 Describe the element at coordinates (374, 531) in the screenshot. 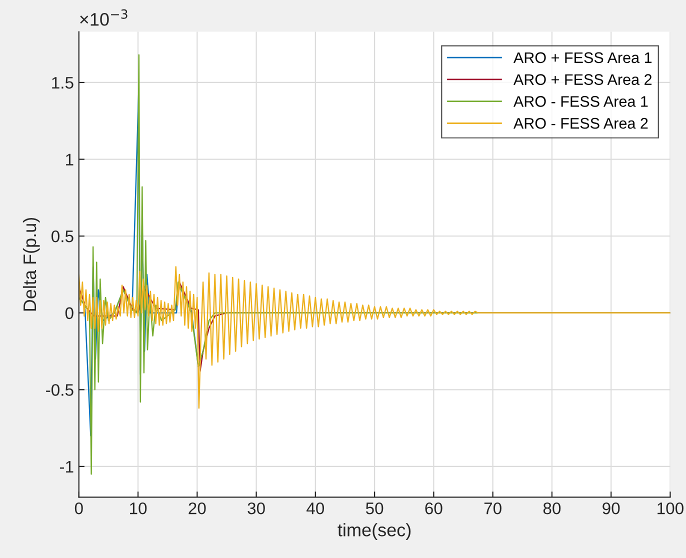

I see `x-axis-title: time(sec)` at that location.